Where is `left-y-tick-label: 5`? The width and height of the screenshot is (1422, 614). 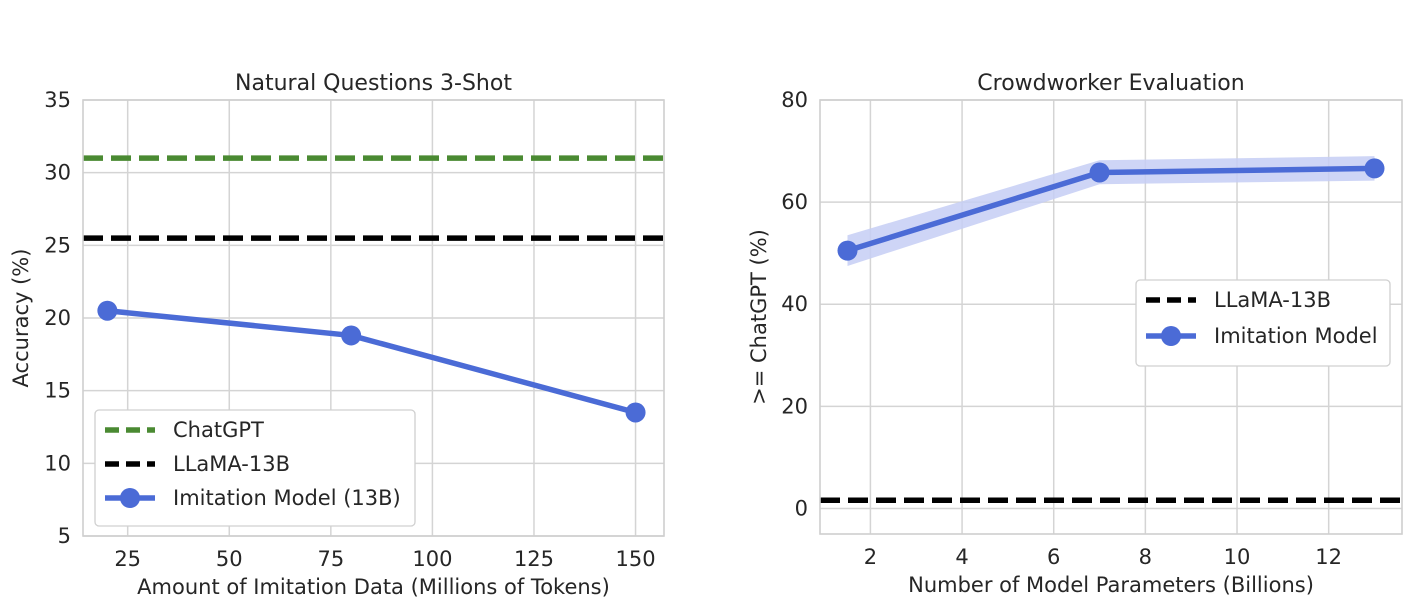 left-y-tick-label: 5 is located at coordinates (64, 536).